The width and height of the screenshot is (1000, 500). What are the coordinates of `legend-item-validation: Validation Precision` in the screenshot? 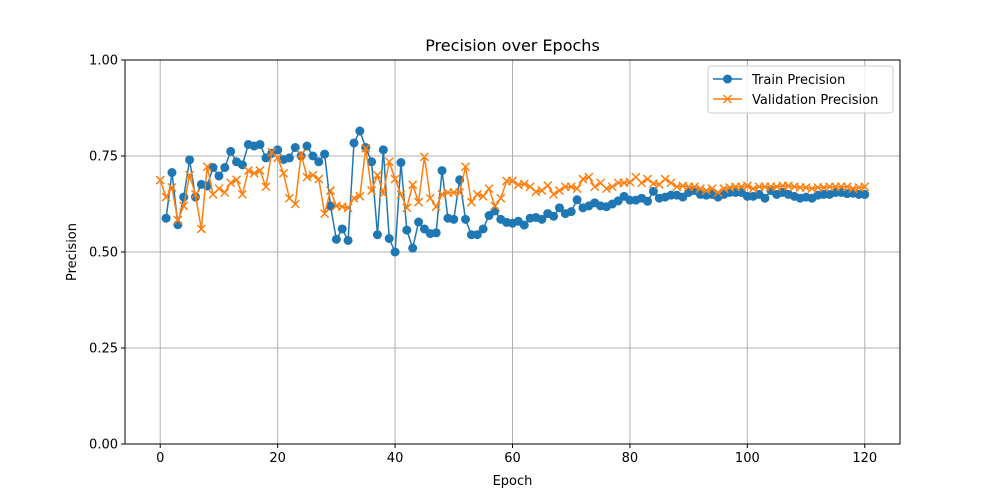 It's located at (795, 100).